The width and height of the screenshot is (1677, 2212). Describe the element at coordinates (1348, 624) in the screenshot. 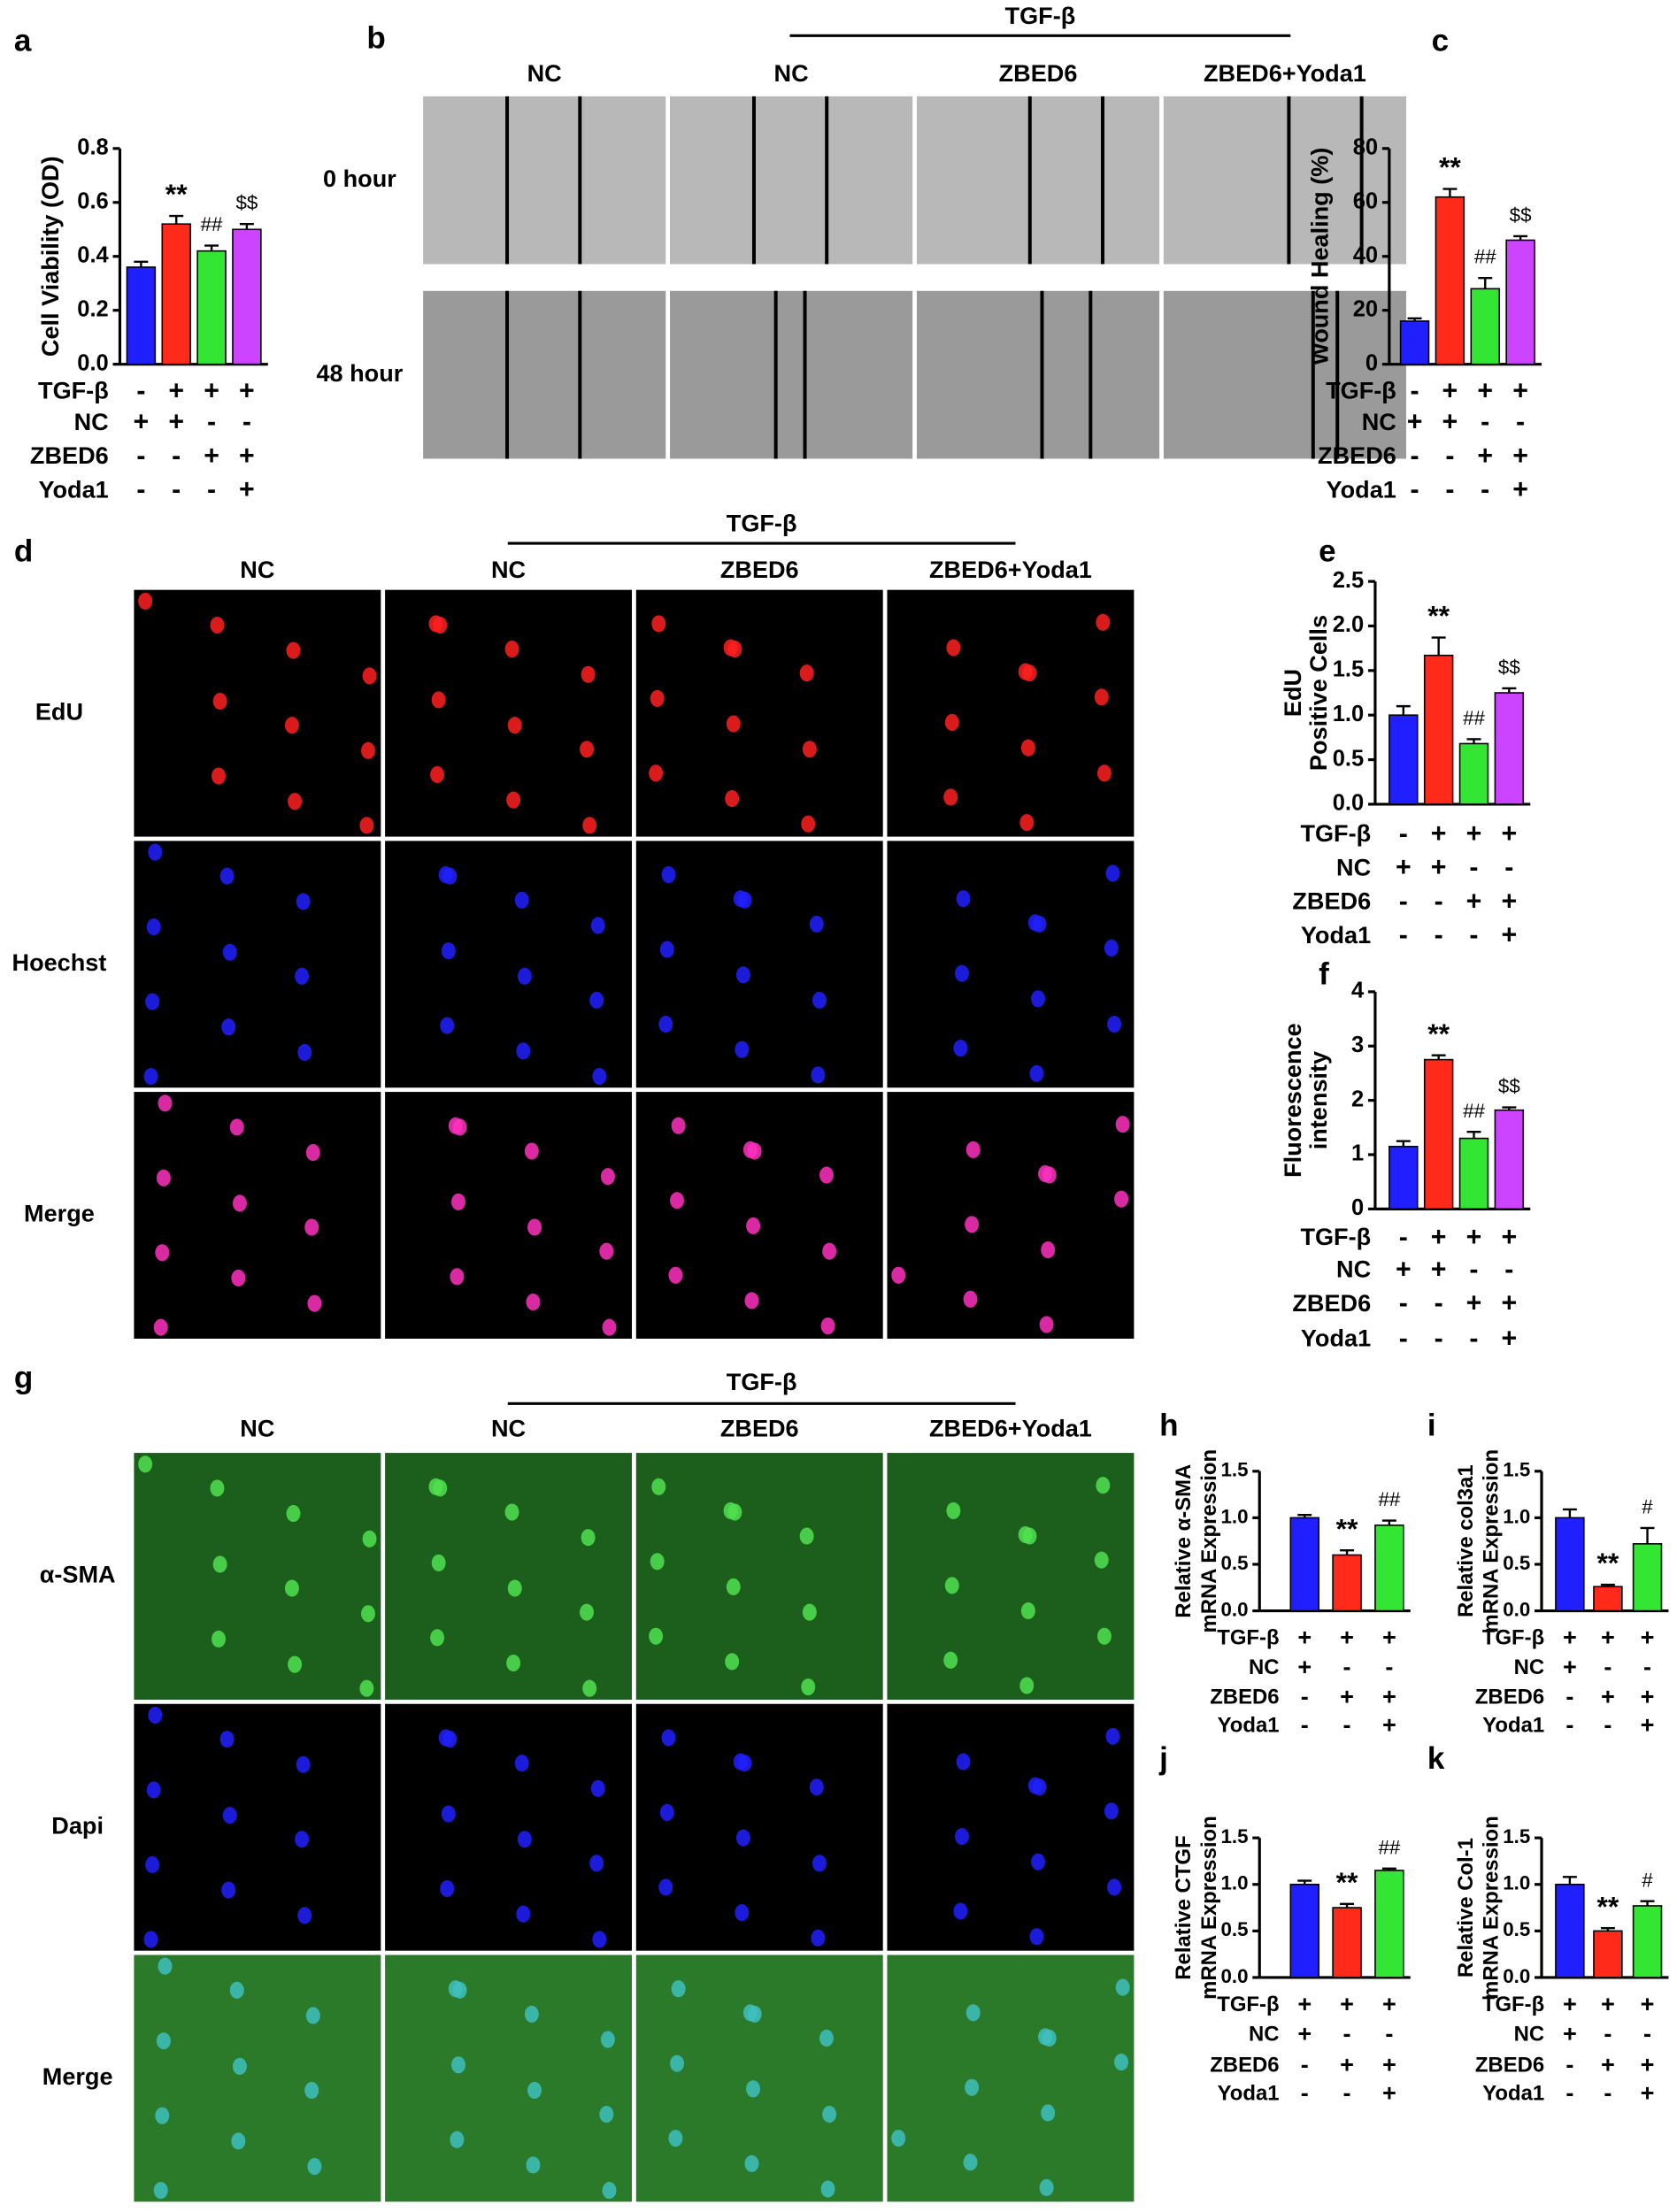

I see `y-tick-label: 2.0` at that location.